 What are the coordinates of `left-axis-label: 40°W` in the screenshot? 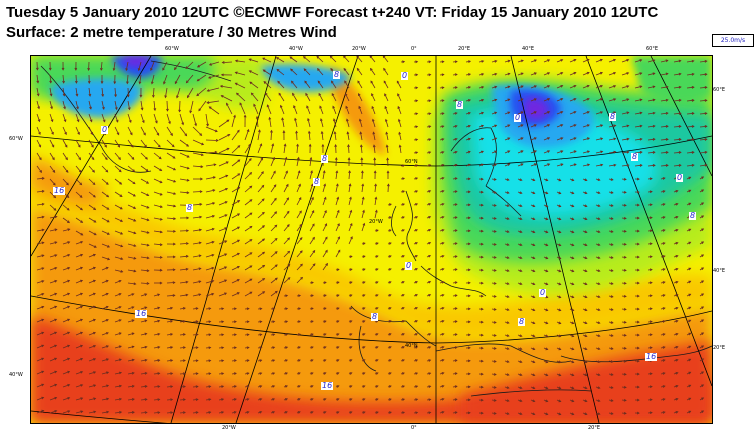 It's located at (16, 375).